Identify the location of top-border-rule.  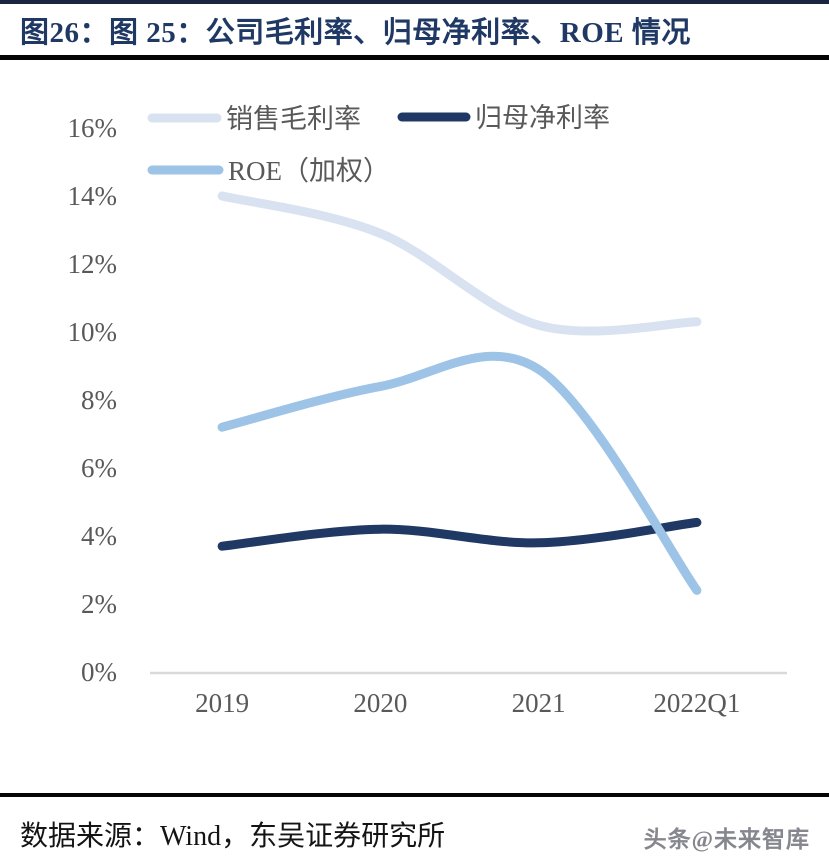
(414, 2).